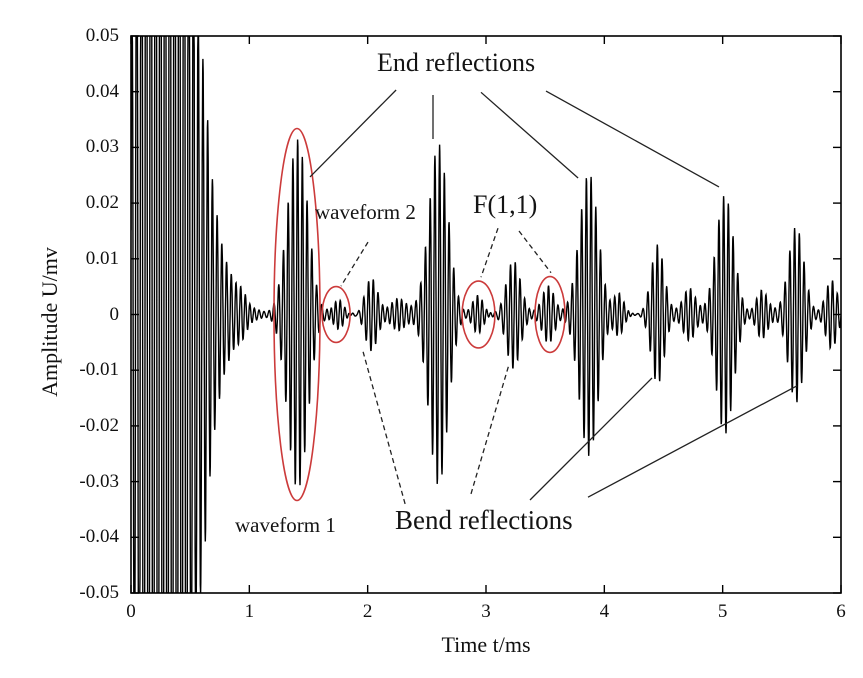  I want to click on y-tick-label: -0.03, so click(99, 481).